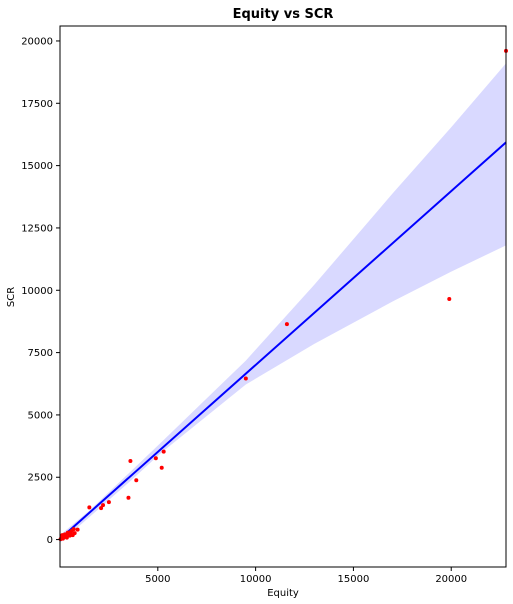  Describe the element at coordinates (37, 41) in the screenshot. I see `y-tick-label: 20000` at that location.